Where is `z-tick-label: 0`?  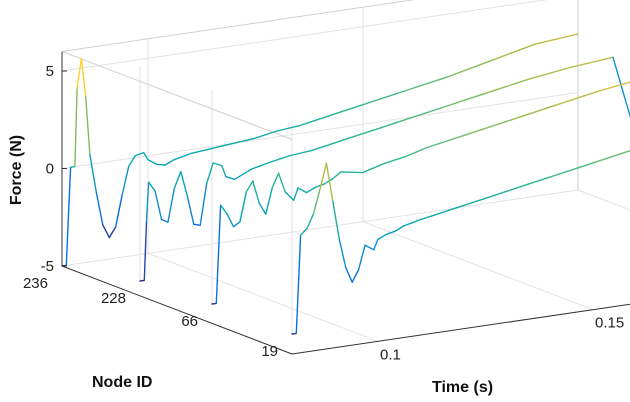
z-tick-label: 0 is located at coordinates (50, 169).